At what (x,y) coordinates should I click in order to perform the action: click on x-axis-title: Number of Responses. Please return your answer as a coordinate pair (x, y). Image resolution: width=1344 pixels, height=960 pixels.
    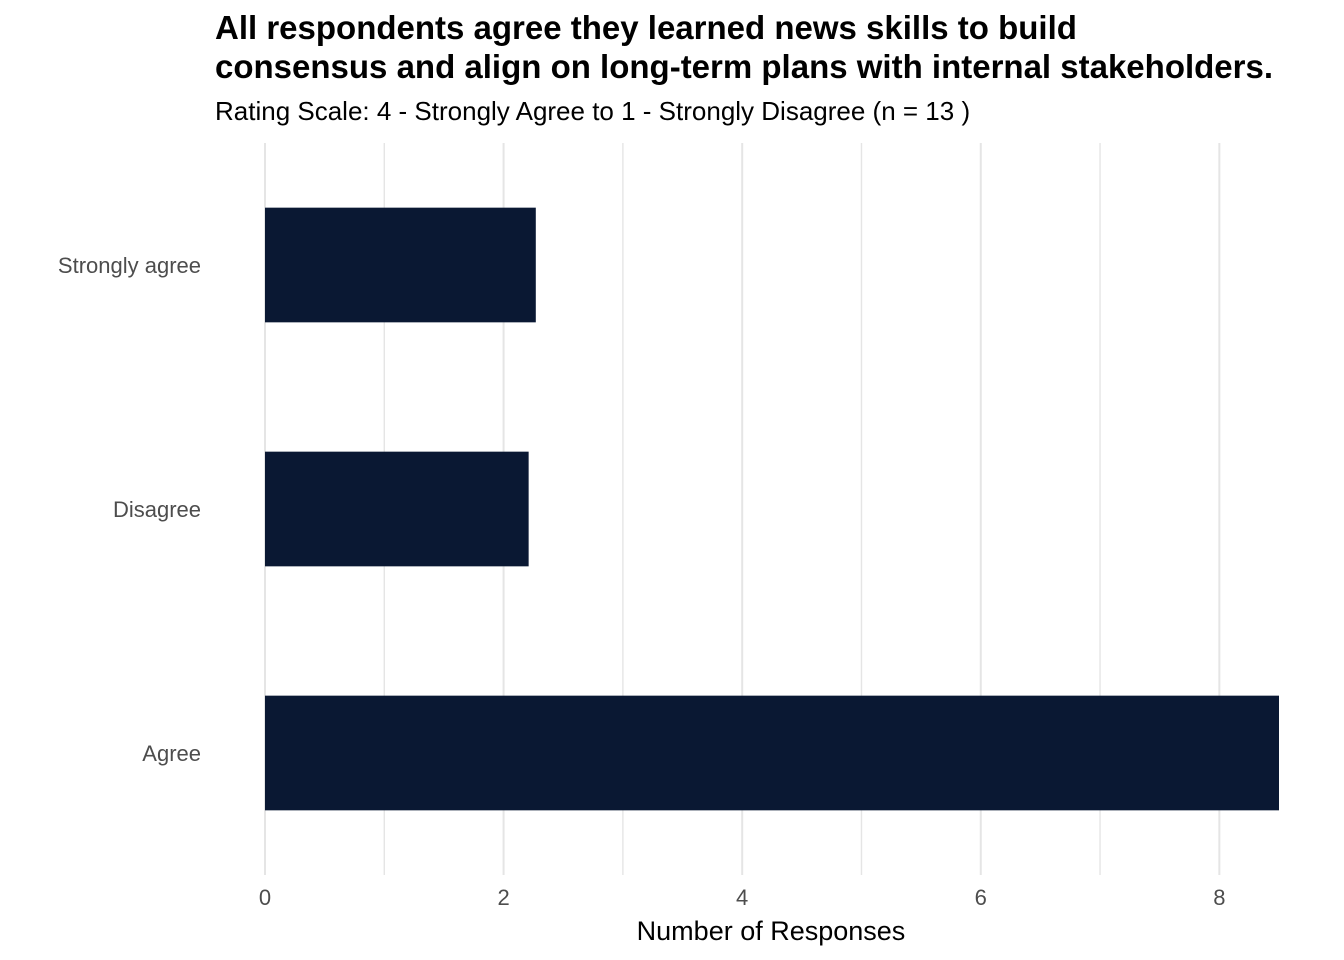
    Looking at the image, I should click on (771, 931).